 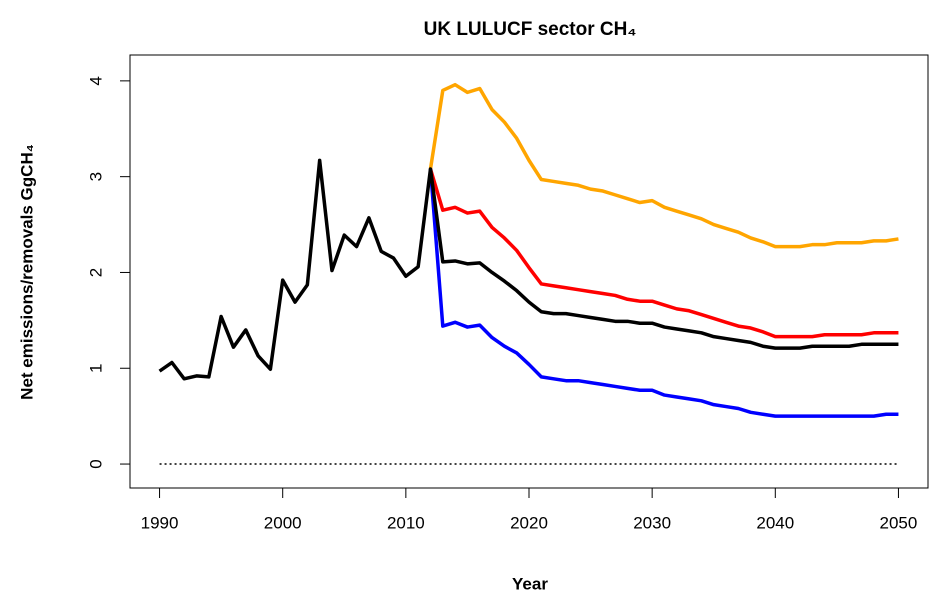 What do you see at coordinates (775, 522) in the screenshot?
I see `x-tick-label: 2040` at bounding box center [775, 522].